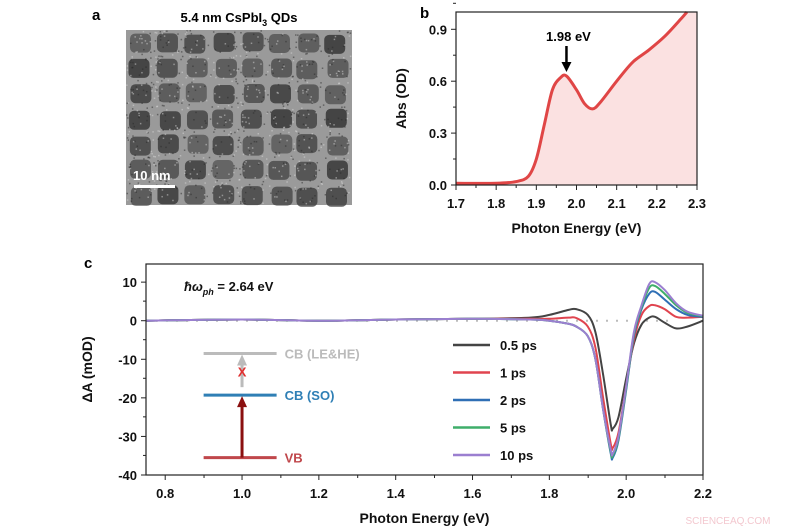 The width and height of the screenshot is (800, 530). Describe the element at coordinates (496, 203) in the screenshot. I see `x-tick-label: 1.8` at that location.